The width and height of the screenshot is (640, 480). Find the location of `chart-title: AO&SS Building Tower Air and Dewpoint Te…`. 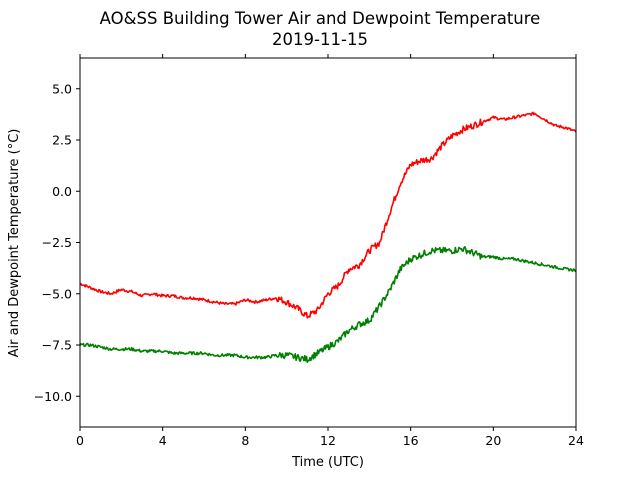

chart-title: AO&SS Building Tower Air and Dewpoint Te… is located at coordinates (320, 18).